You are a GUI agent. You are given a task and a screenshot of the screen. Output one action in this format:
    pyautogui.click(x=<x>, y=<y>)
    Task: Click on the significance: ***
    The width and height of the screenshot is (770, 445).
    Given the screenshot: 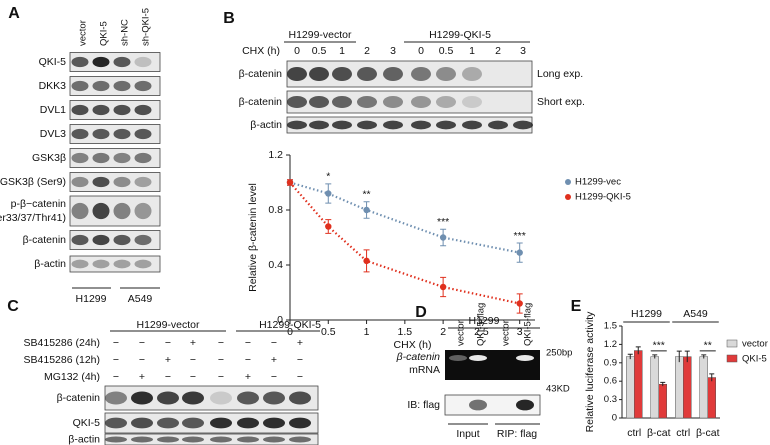 What is the action you would take?
    pyautogui.click(x=659, y=346)
    